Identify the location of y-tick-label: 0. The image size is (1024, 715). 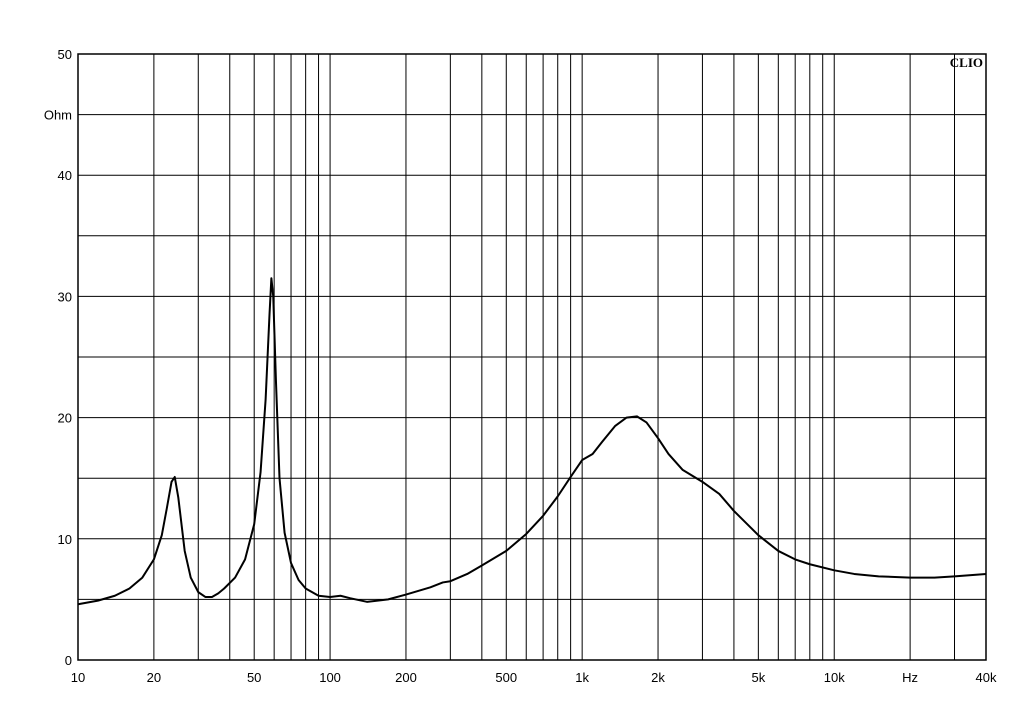
(68, 660).